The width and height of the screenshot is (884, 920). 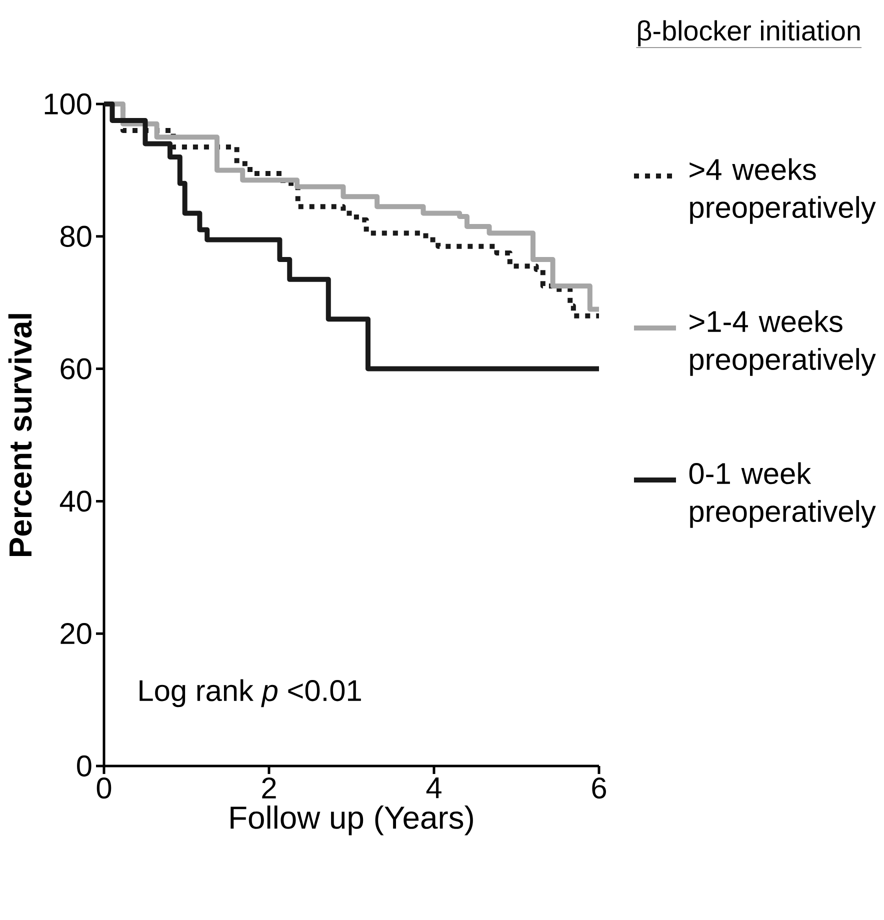 I want to click on legend-label: >1-4 weeks preoperatively, so click(x=783, y=343).